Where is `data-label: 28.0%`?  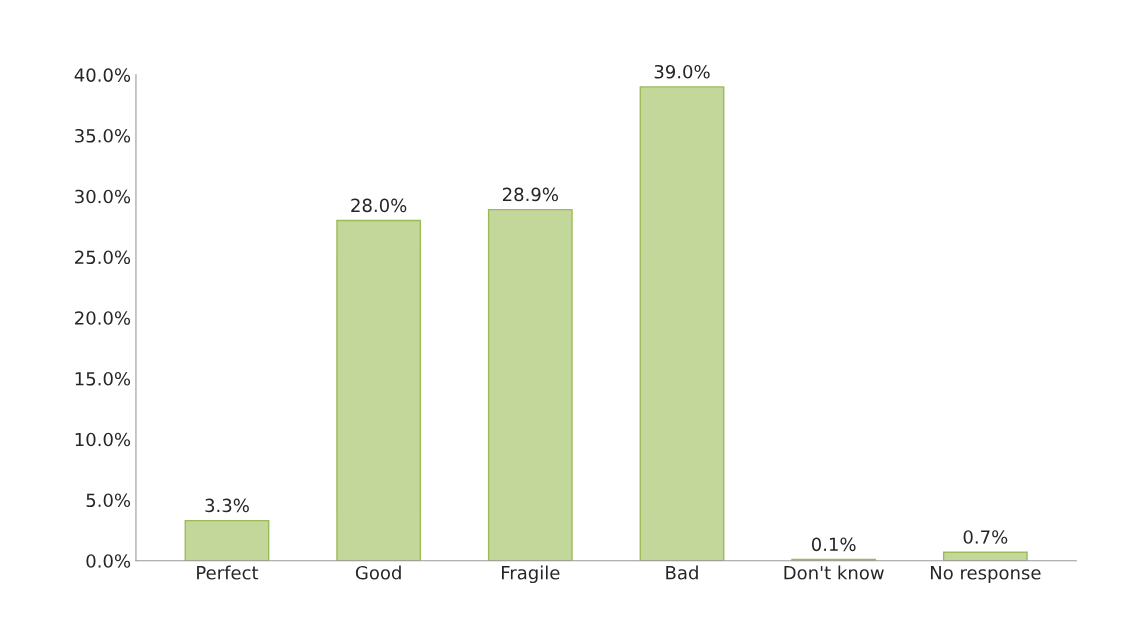
data-label: 28.0% is located at coordinates (379, 205).